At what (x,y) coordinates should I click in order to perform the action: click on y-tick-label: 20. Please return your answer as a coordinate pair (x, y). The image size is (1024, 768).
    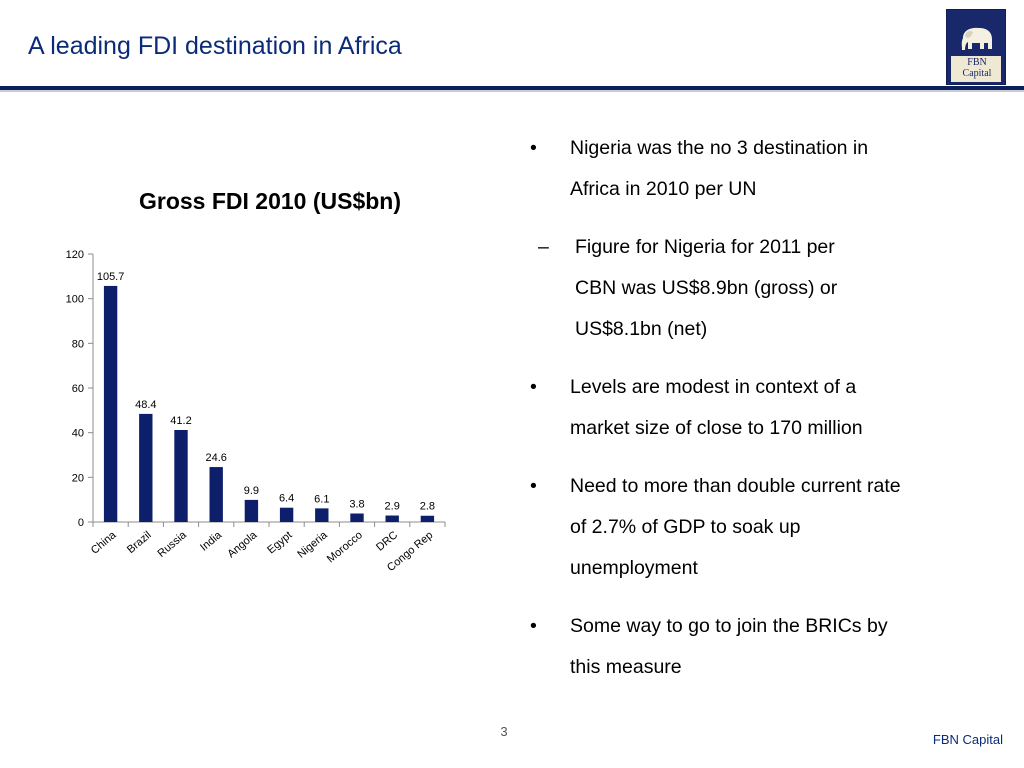
    Looking at the image, I should click on (78, 478).